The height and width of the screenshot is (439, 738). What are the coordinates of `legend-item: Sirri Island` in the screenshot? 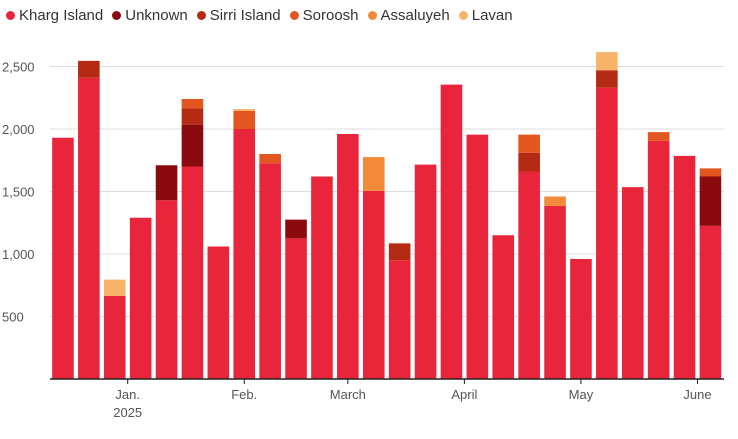 It's located at (238, 15).